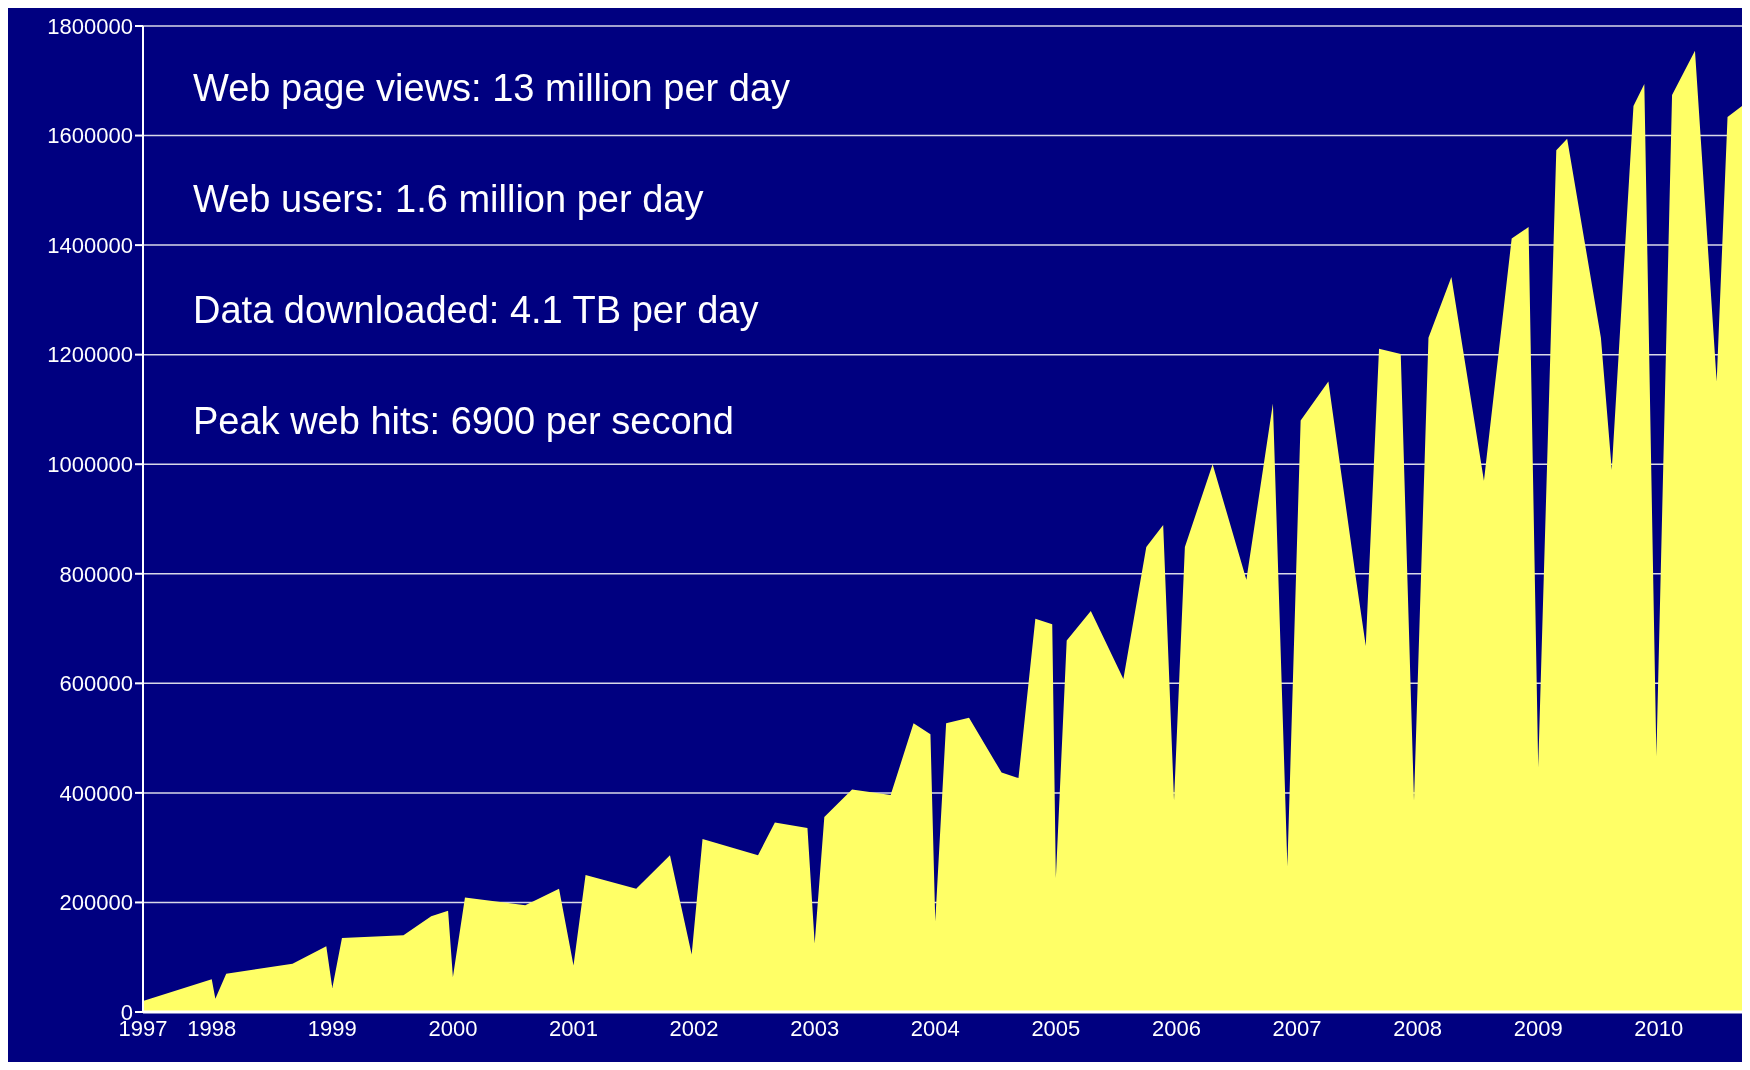 This screenshot has height=1070, width=1750. I want to click on y-tick-label: 1800000, so click(90, 26).